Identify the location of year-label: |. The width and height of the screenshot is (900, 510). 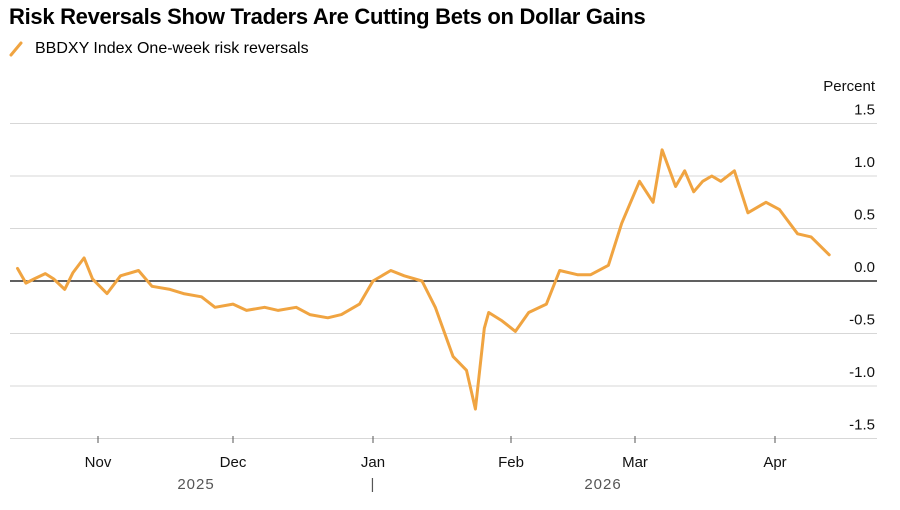
(373, 484).